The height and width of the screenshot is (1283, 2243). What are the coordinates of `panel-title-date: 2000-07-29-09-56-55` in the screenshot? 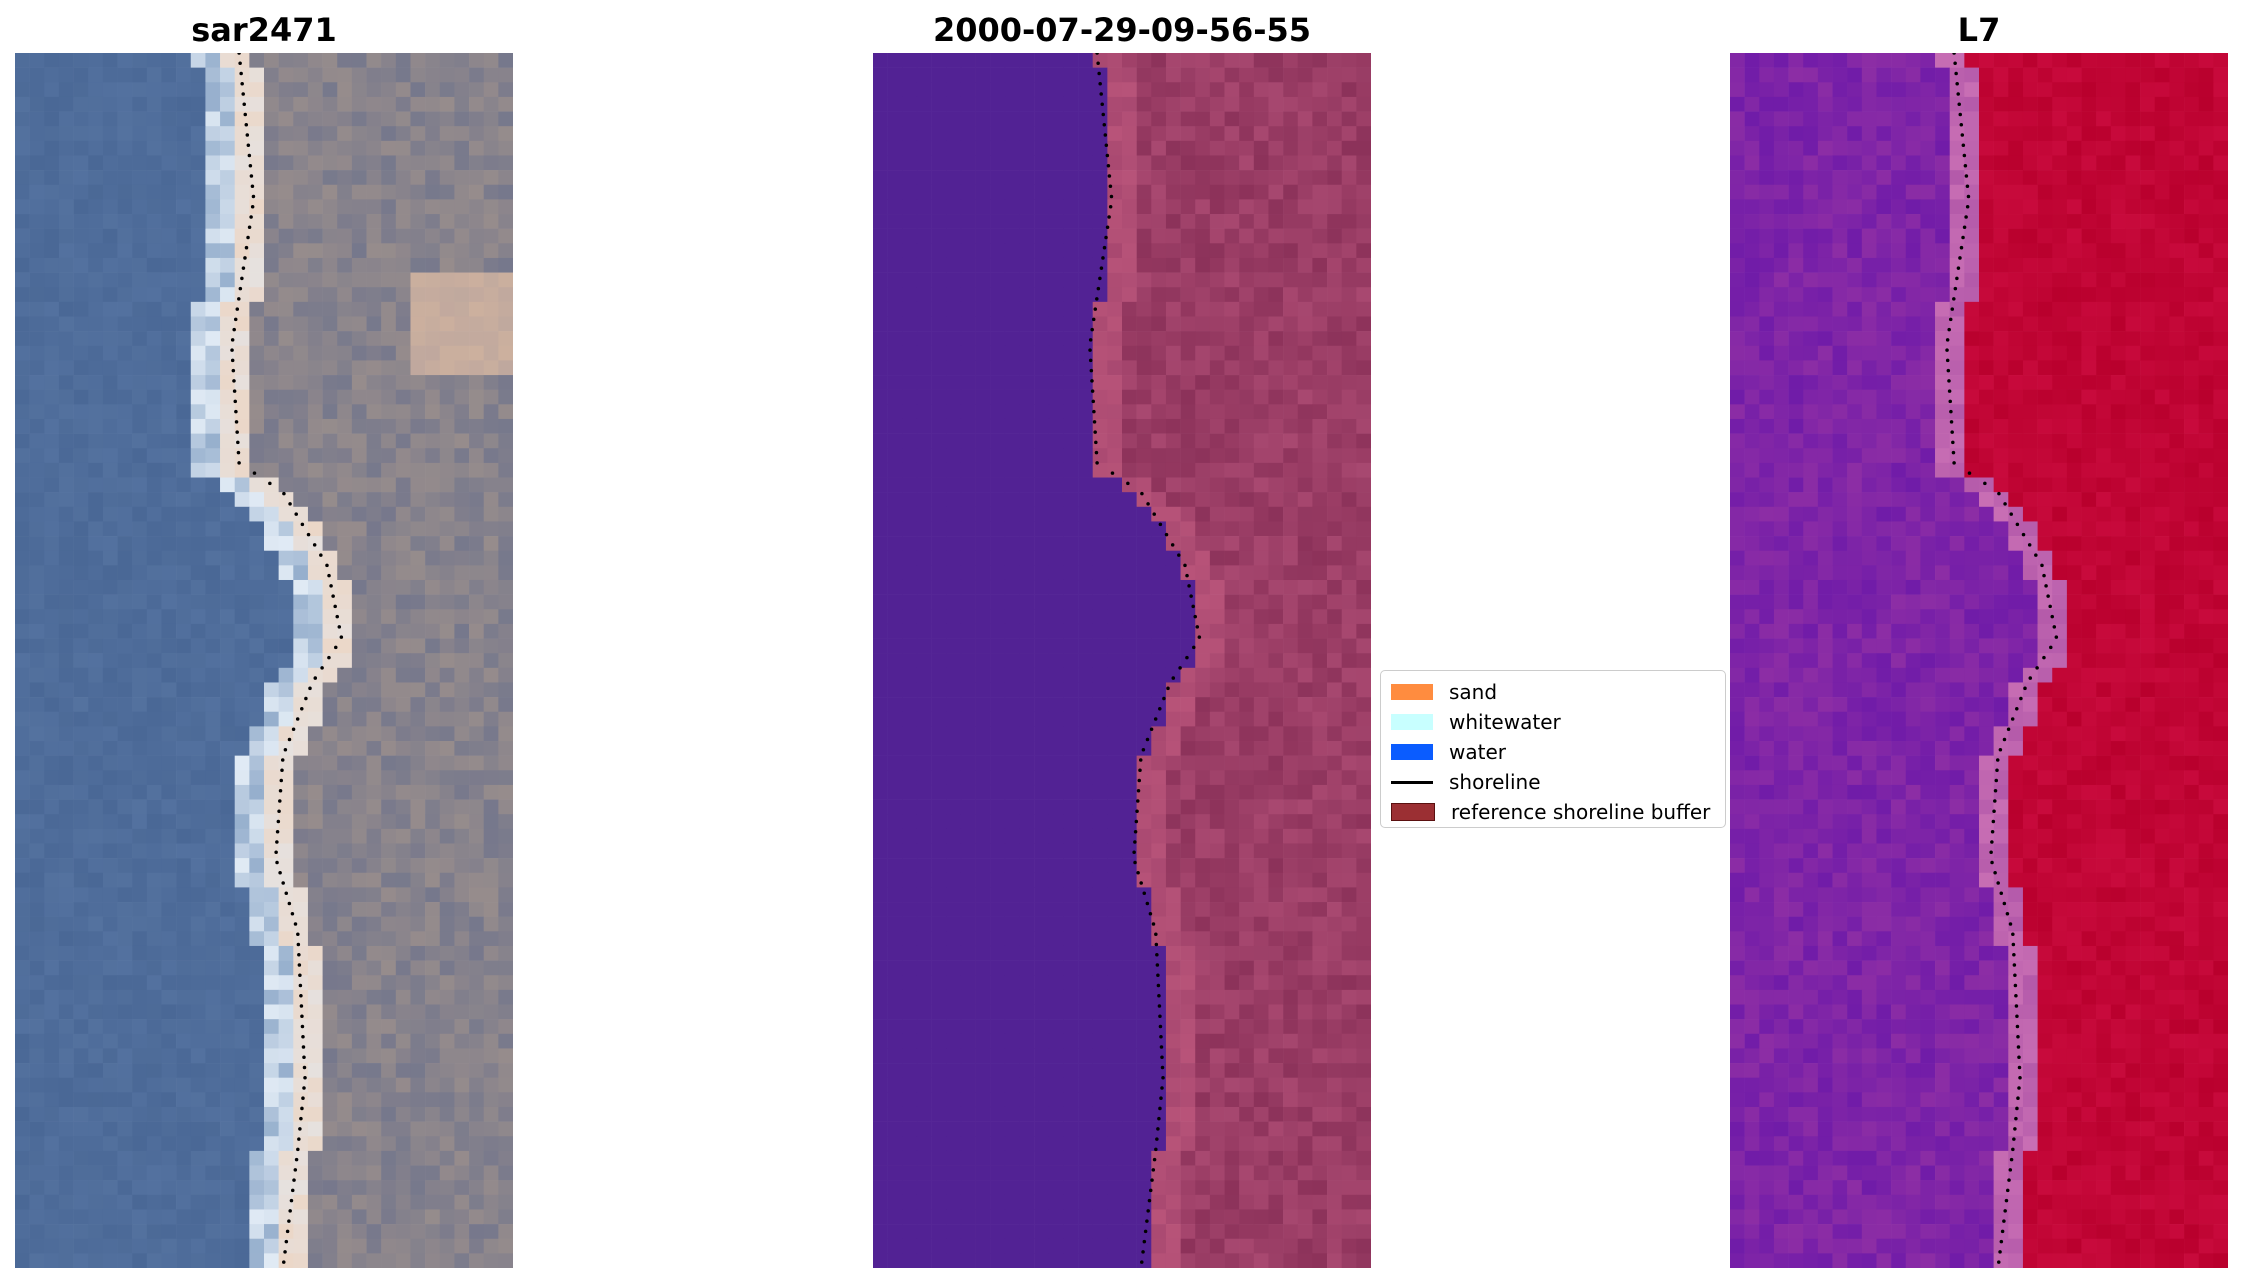 It's located at (1122, 30).